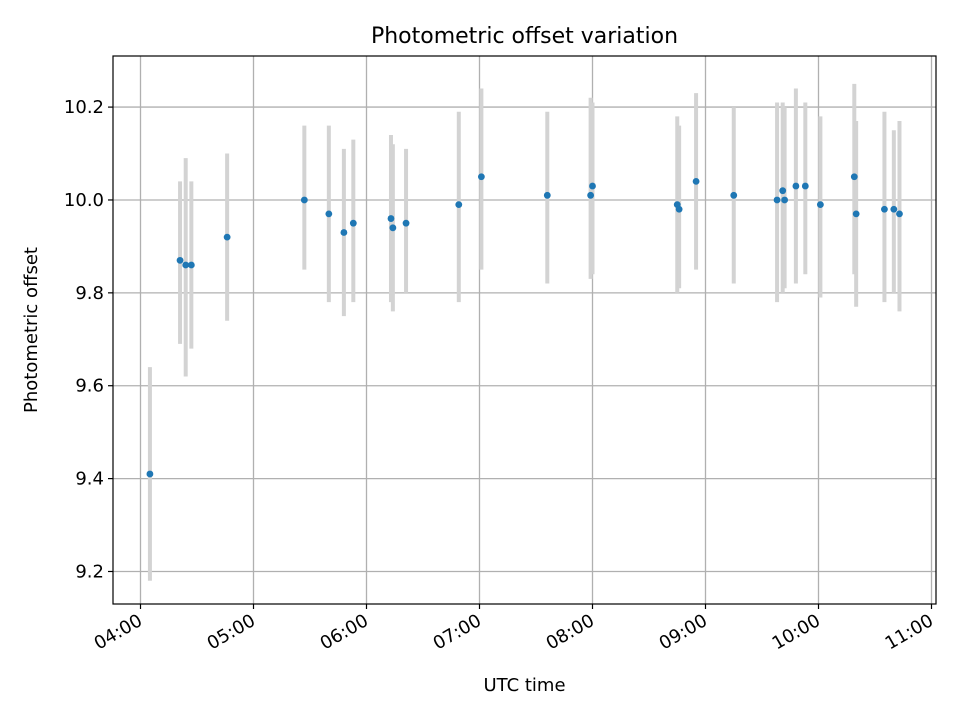  Describe the element at coordinates (796, 632) in the screenshot. I see `x-tick-label: 10:00` at that location.